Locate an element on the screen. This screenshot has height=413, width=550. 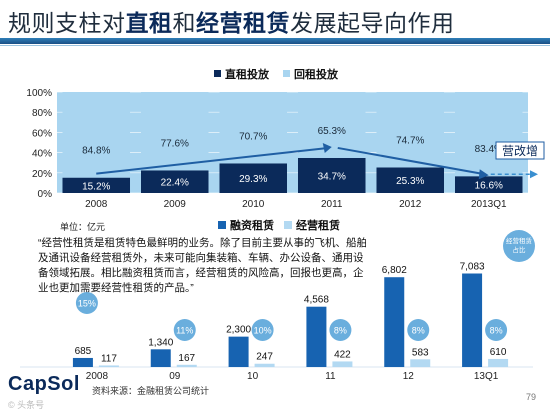
trend-line-up is located at coordinates (212, 160).